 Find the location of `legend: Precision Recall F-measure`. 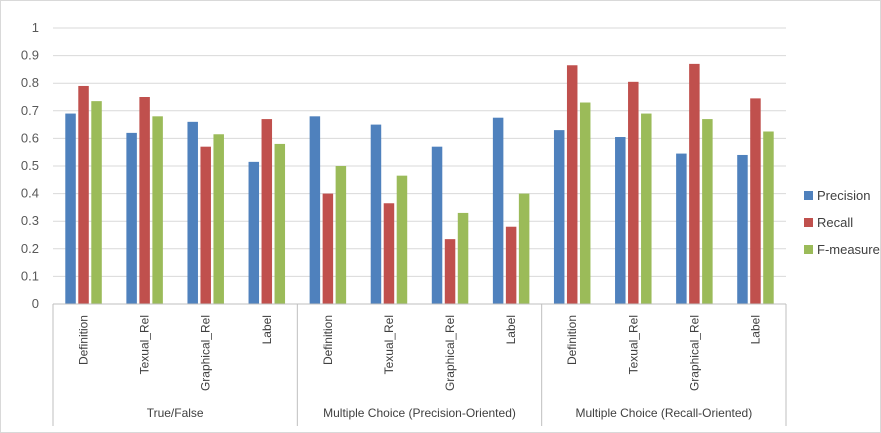

legend: Precision Recall F-measure is located at coordinates (842, 222).